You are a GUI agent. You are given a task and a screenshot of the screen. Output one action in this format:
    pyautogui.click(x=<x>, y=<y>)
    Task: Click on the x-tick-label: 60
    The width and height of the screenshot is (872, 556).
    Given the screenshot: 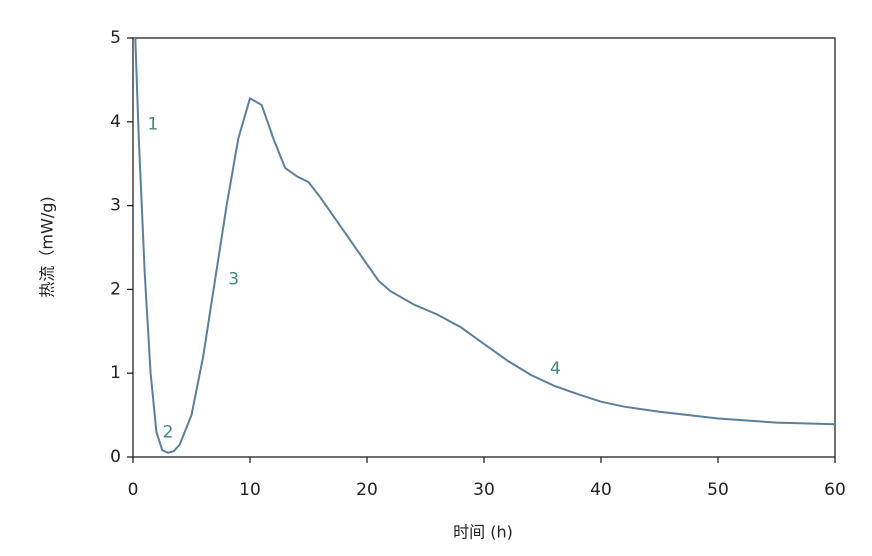 What is the action you would take?
    pyautogui.click(x=835, y=490)
    